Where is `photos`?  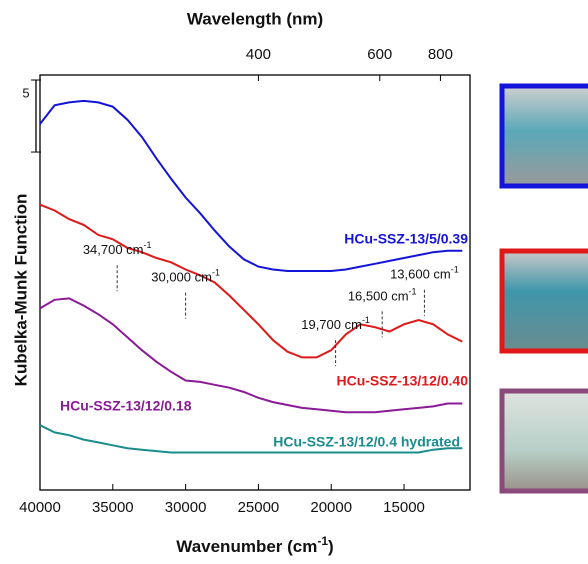
photos is located at coordinates (543, 288).